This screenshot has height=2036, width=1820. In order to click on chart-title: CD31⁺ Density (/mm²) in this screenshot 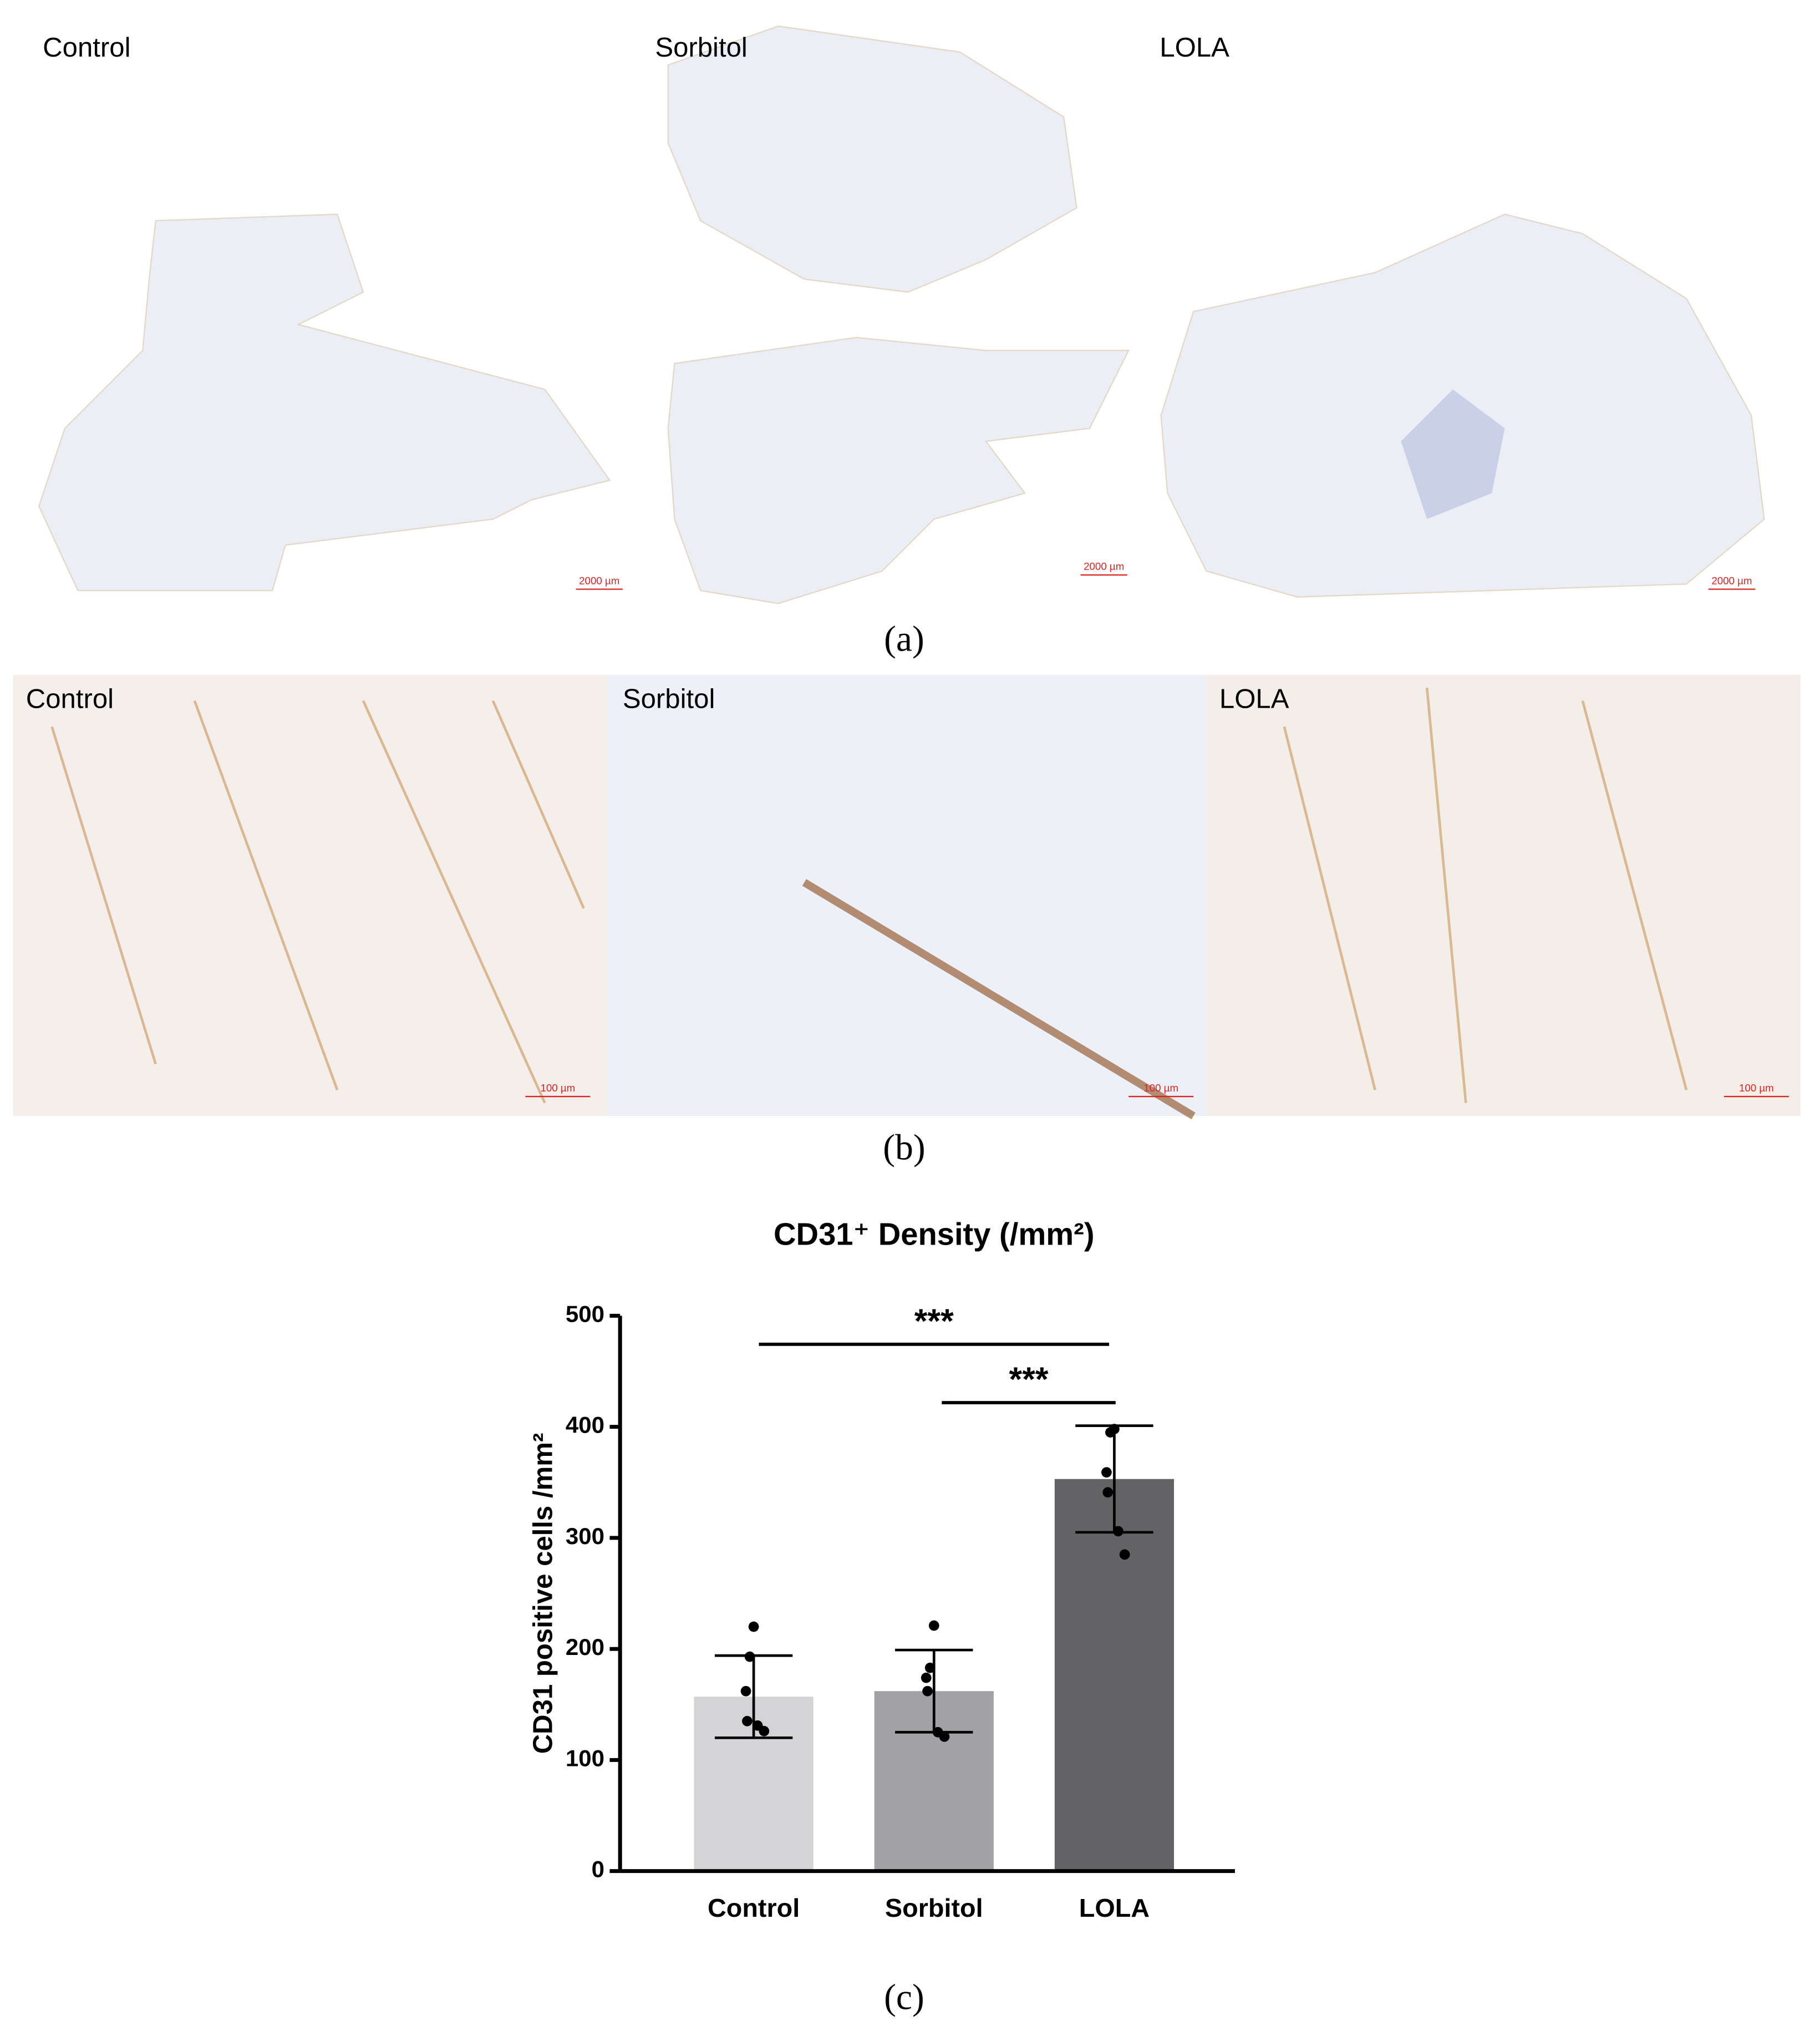, I will do `click(934, 1233)`.